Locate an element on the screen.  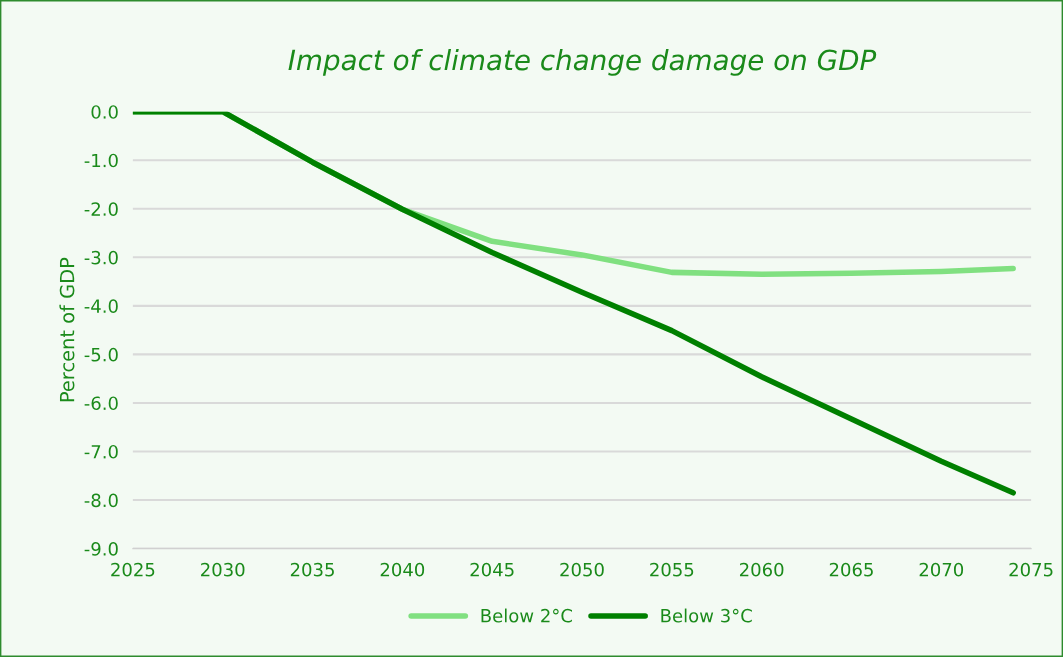
chart-title: Impact of climate change damage on GDP is located at coordinates (582, 62).